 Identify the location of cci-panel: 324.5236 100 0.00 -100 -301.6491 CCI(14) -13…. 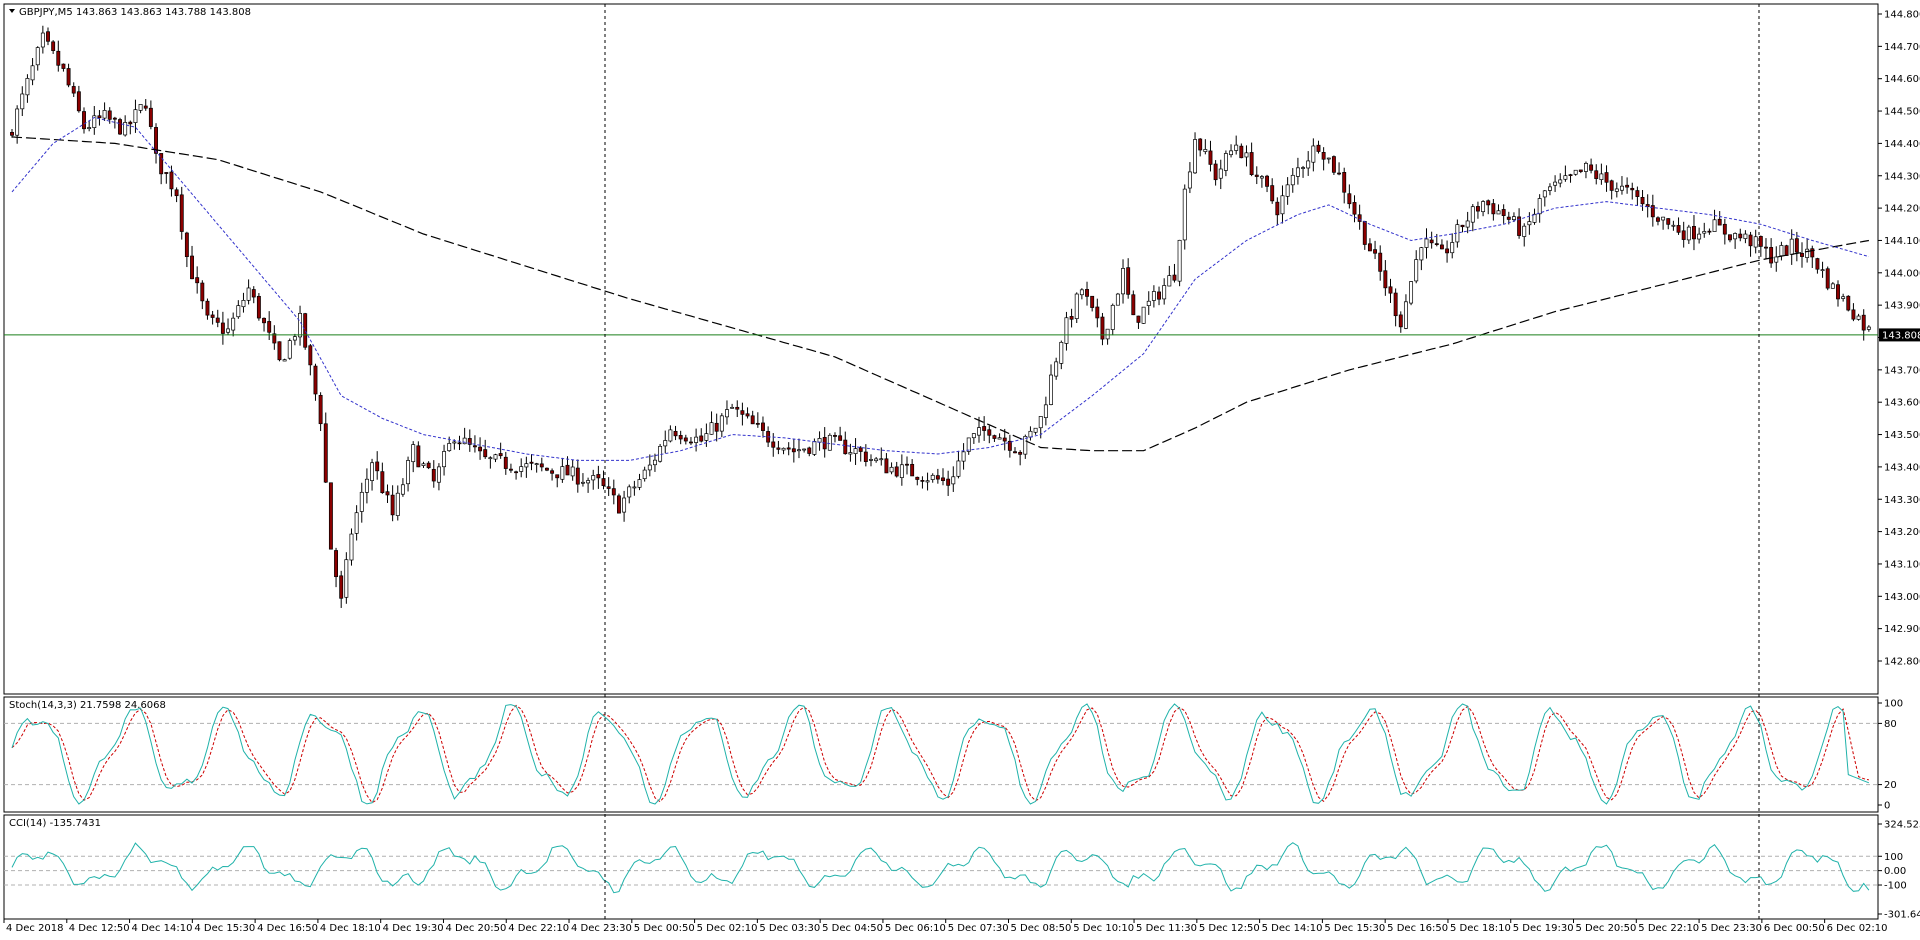
(961, 867).